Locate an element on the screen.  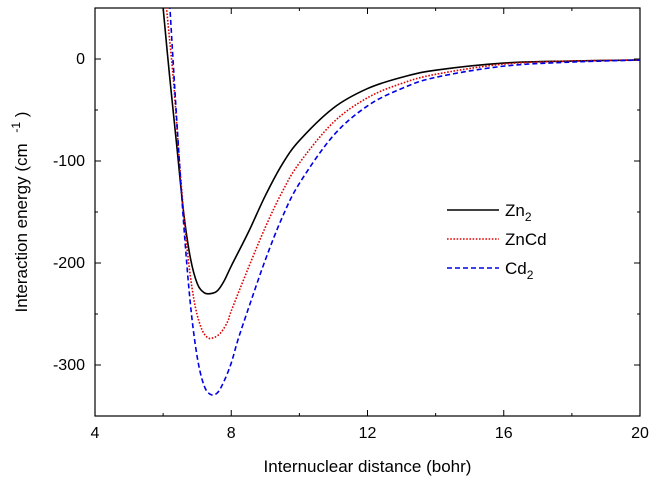
y-axis-label: Interaction energy (cm -1 ) is located at coordinates (18, 212).